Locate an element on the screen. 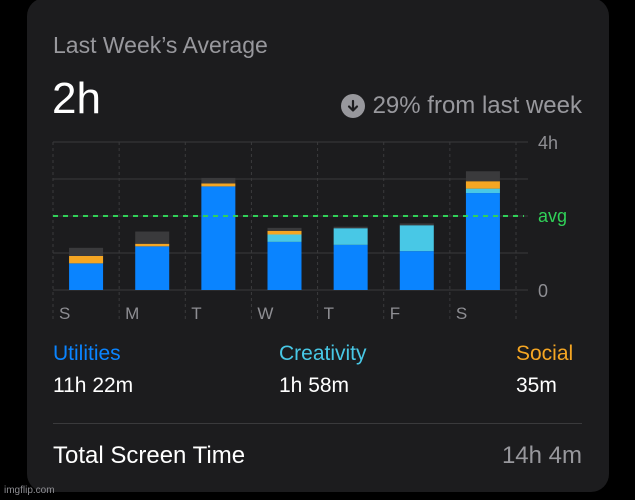 The image size is (635, 500). card-title: Last Week’s Average is located at coordinates (160, 45).